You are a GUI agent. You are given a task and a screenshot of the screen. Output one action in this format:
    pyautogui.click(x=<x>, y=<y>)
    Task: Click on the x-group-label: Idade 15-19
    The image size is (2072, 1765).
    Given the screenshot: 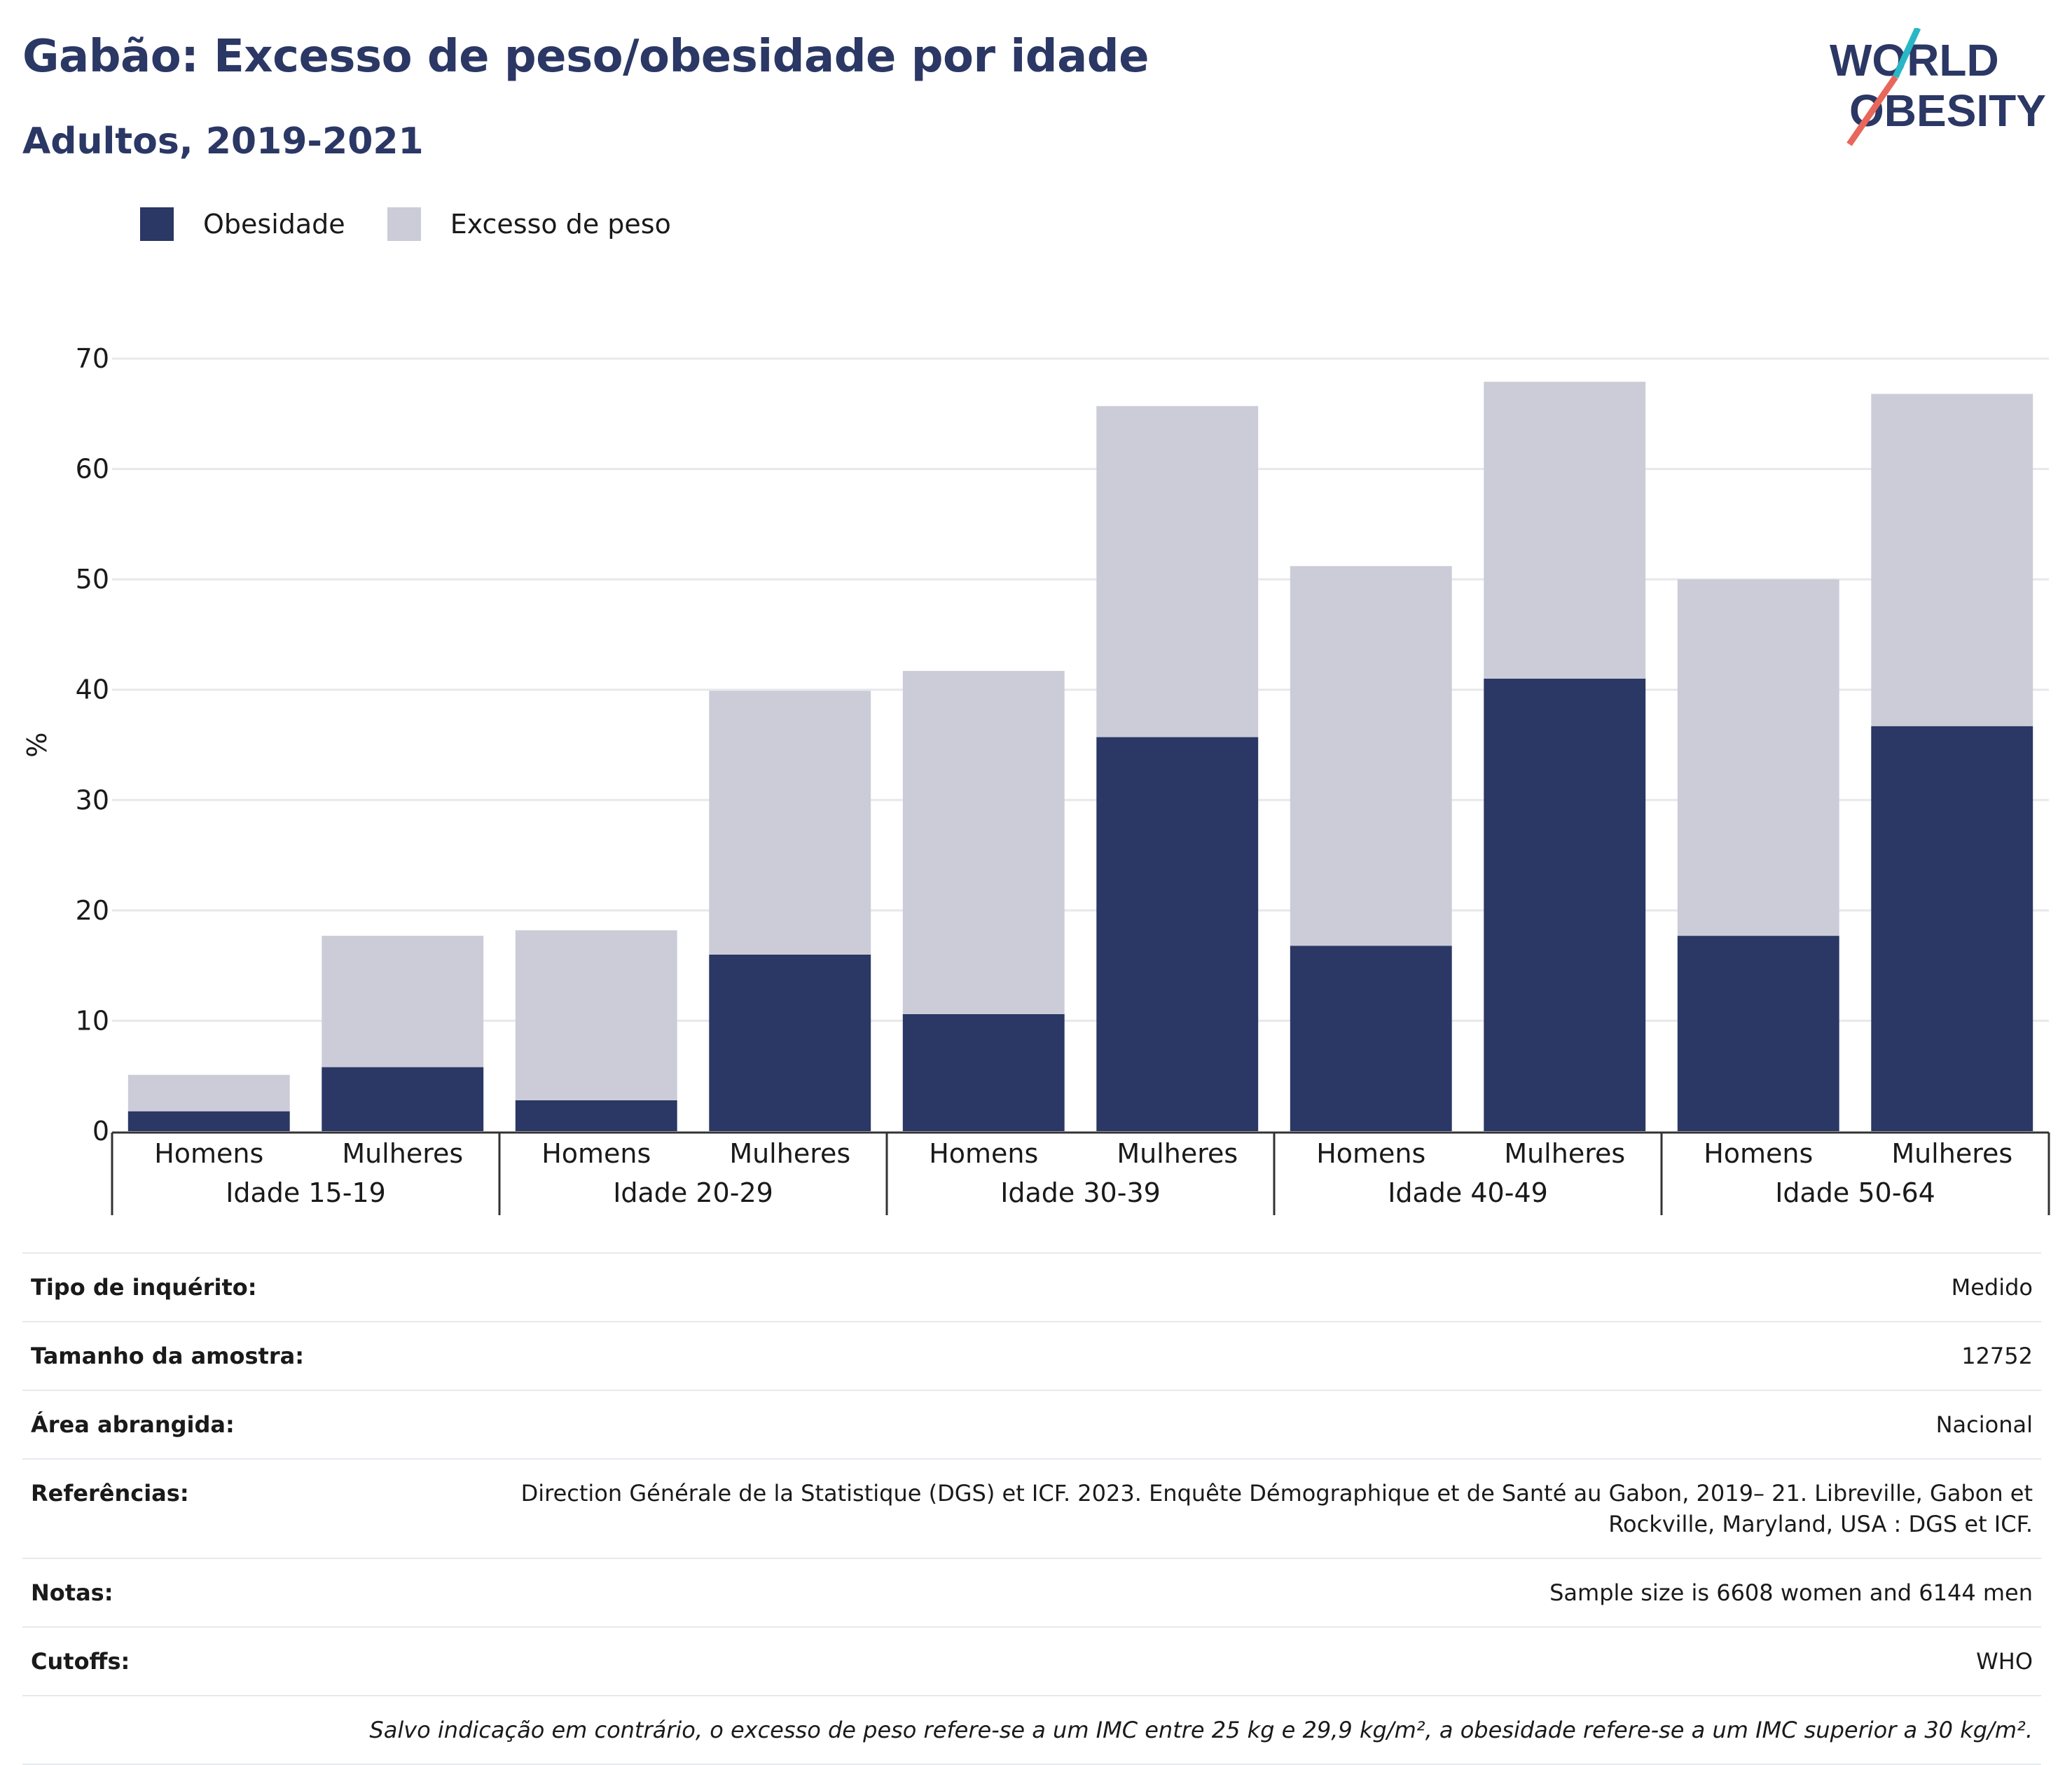 What is the action you would take?
    pyautogui.click(x=306, y=1192)
    